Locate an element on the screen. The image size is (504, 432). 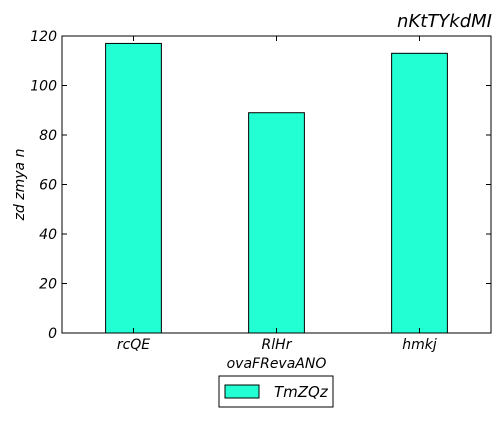
bar-rcQE is located at coordinates (133, 188).